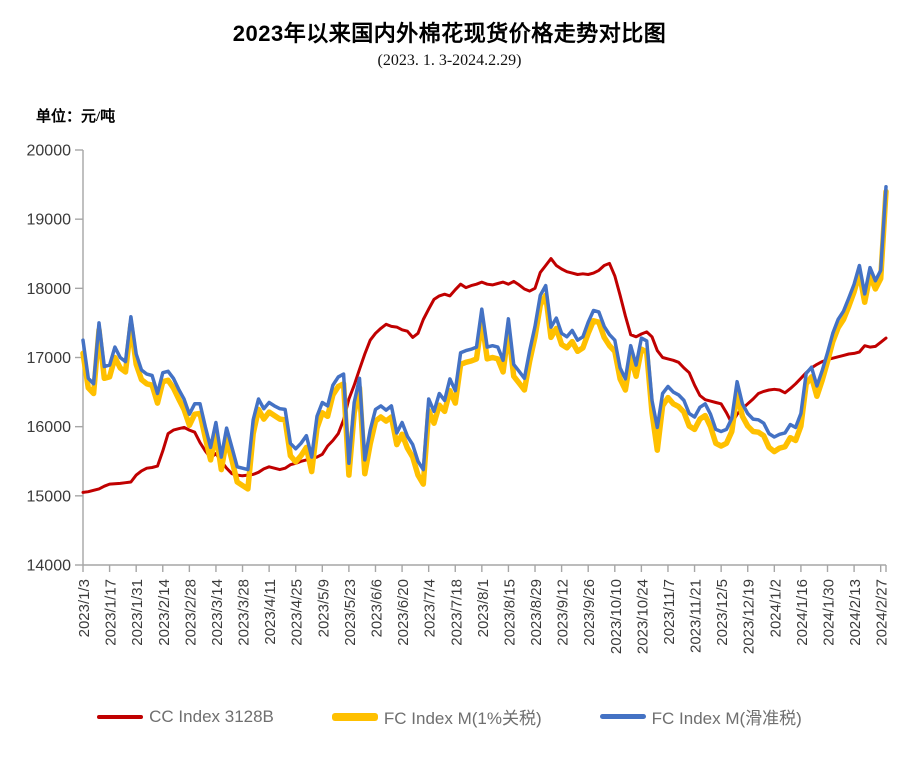 This screenshot has width=899, height=758. Describe the element at coordinates (49, 151) in the screenshot. I see `y-tick-label: 20000` at that location.